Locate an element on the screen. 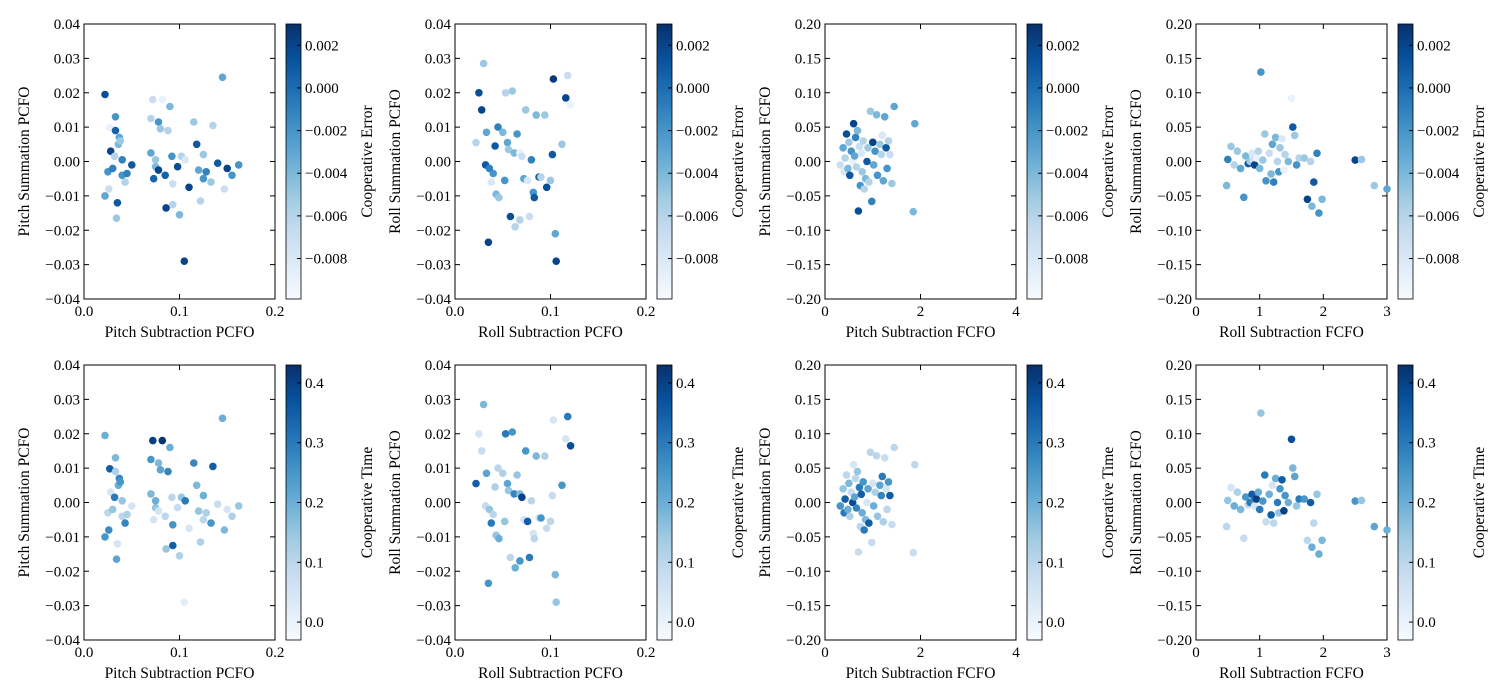 This screenshot has height=700, width=1500. colorbar-tick-label: 0.3 is located at coordinates (314, 444).